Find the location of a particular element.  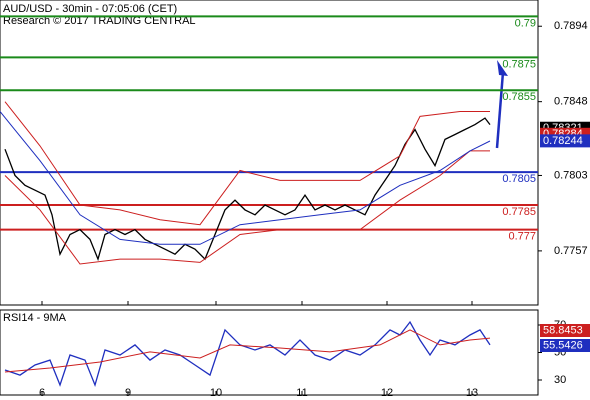

y-tick-label: 0.7894 is located at coordinates (571, 26).